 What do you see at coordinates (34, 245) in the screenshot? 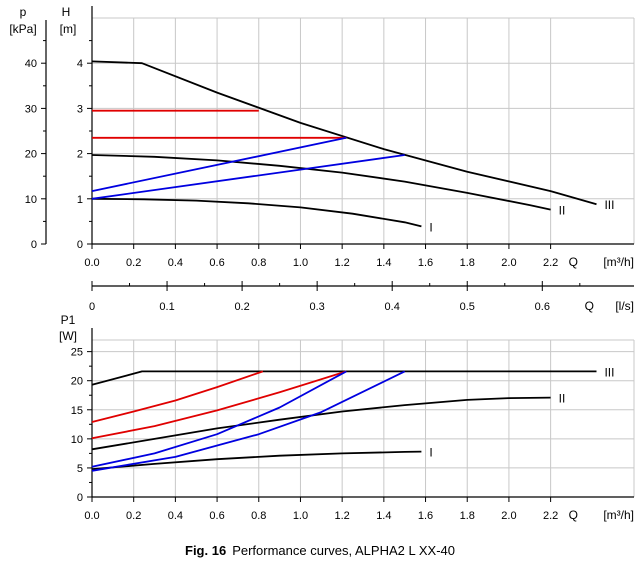
I see `secondary-y-tick-label: 0` at bounding box center [34, 245].